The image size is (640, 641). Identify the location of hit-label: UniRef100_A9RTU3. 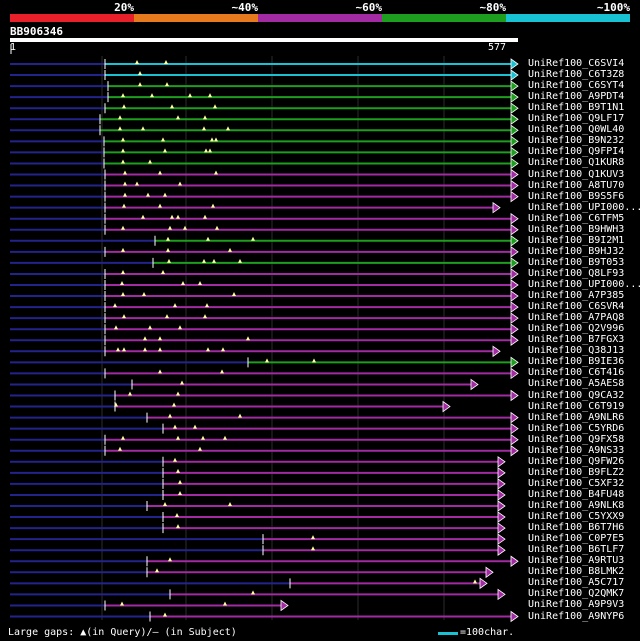
(576, 561).